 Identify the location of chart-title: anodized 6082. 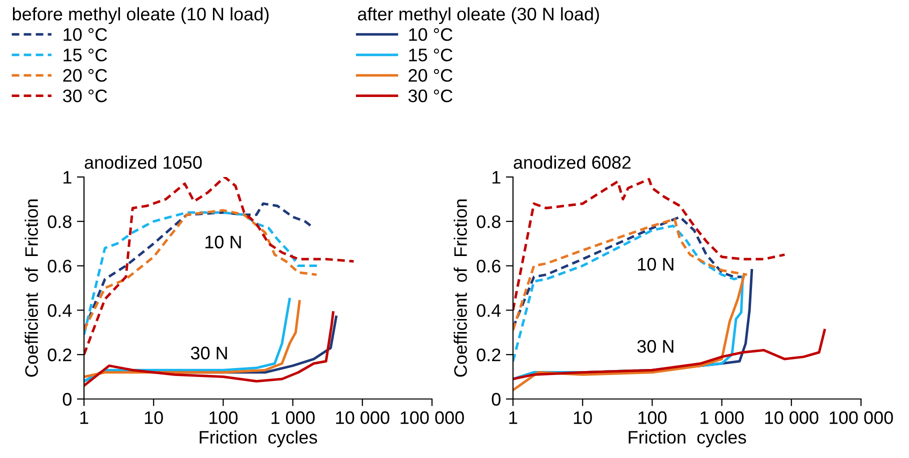
(572, 162).